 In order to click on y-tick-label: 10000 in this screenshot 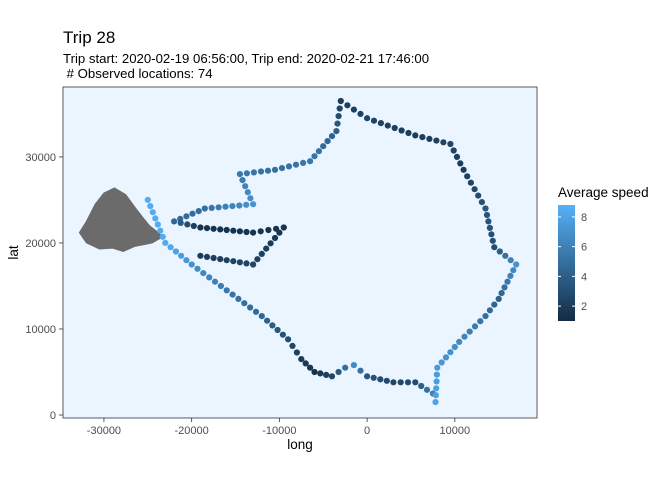, I will do `click(40, 330)`.